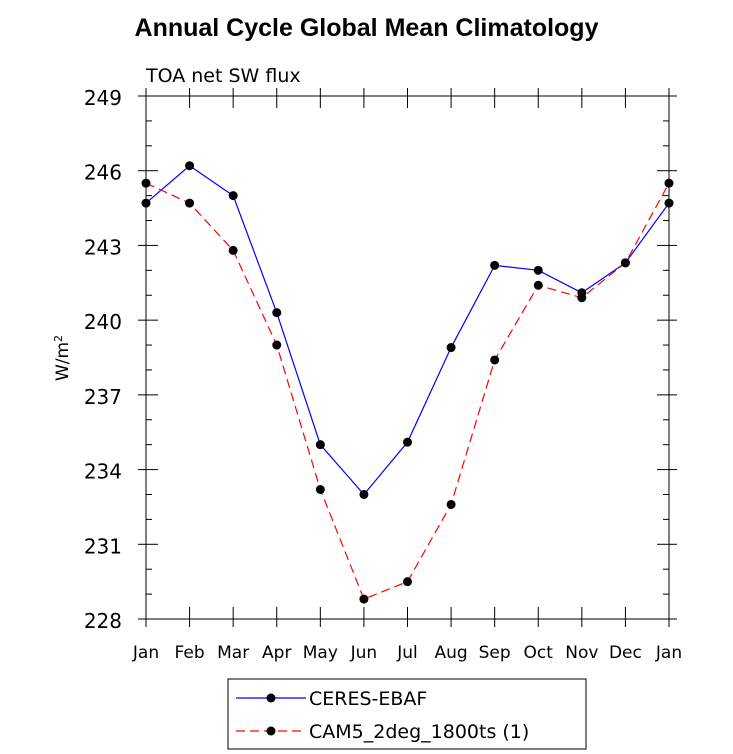 The width and height of the screenshot is (733, 754). I want to click on y-tick-label: 231, so click(103, 546).